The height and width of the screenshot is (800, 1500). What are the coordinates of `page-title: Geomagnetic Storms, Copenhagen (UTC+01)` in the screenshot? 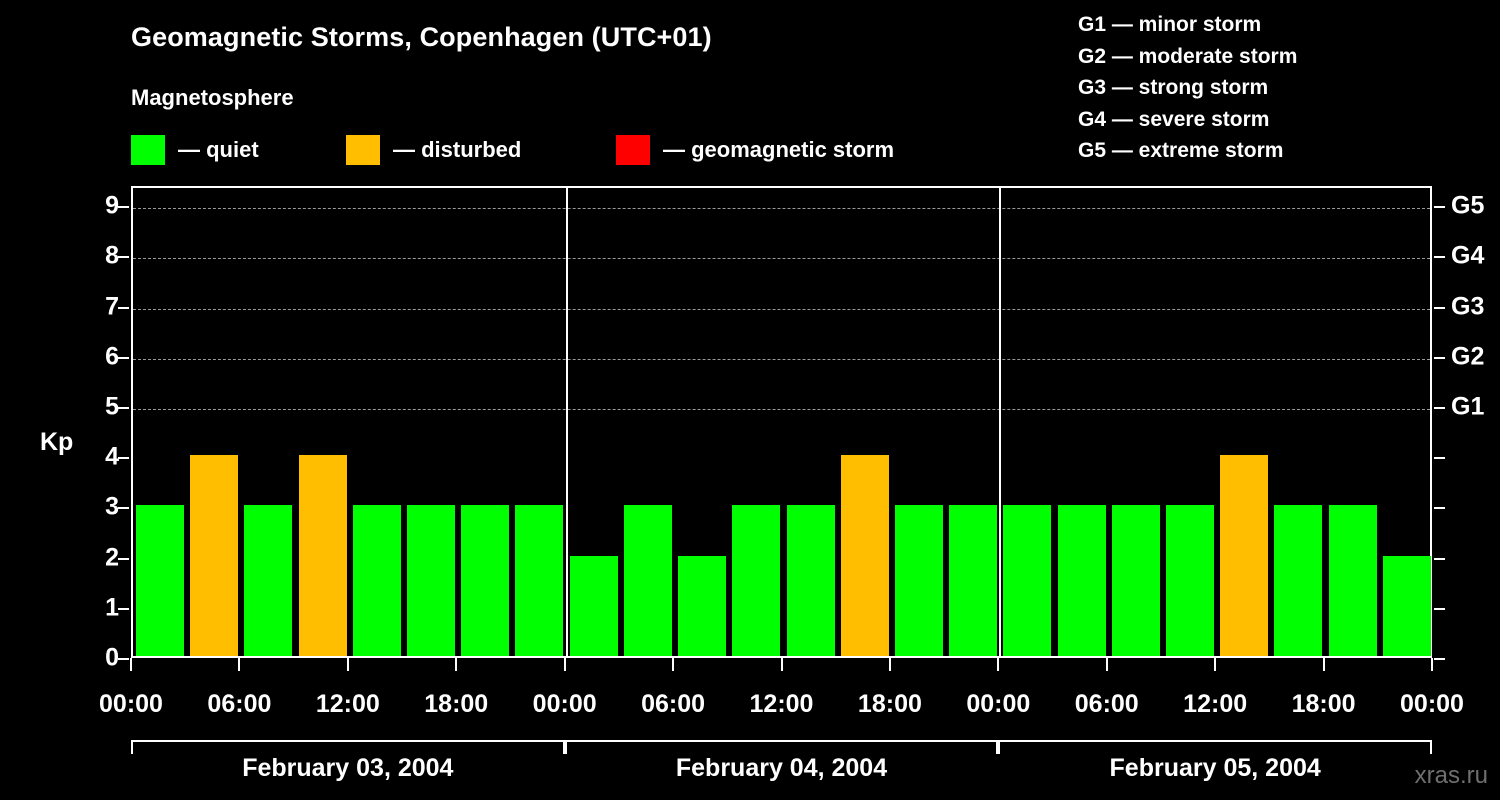 It's located at (421, 37).